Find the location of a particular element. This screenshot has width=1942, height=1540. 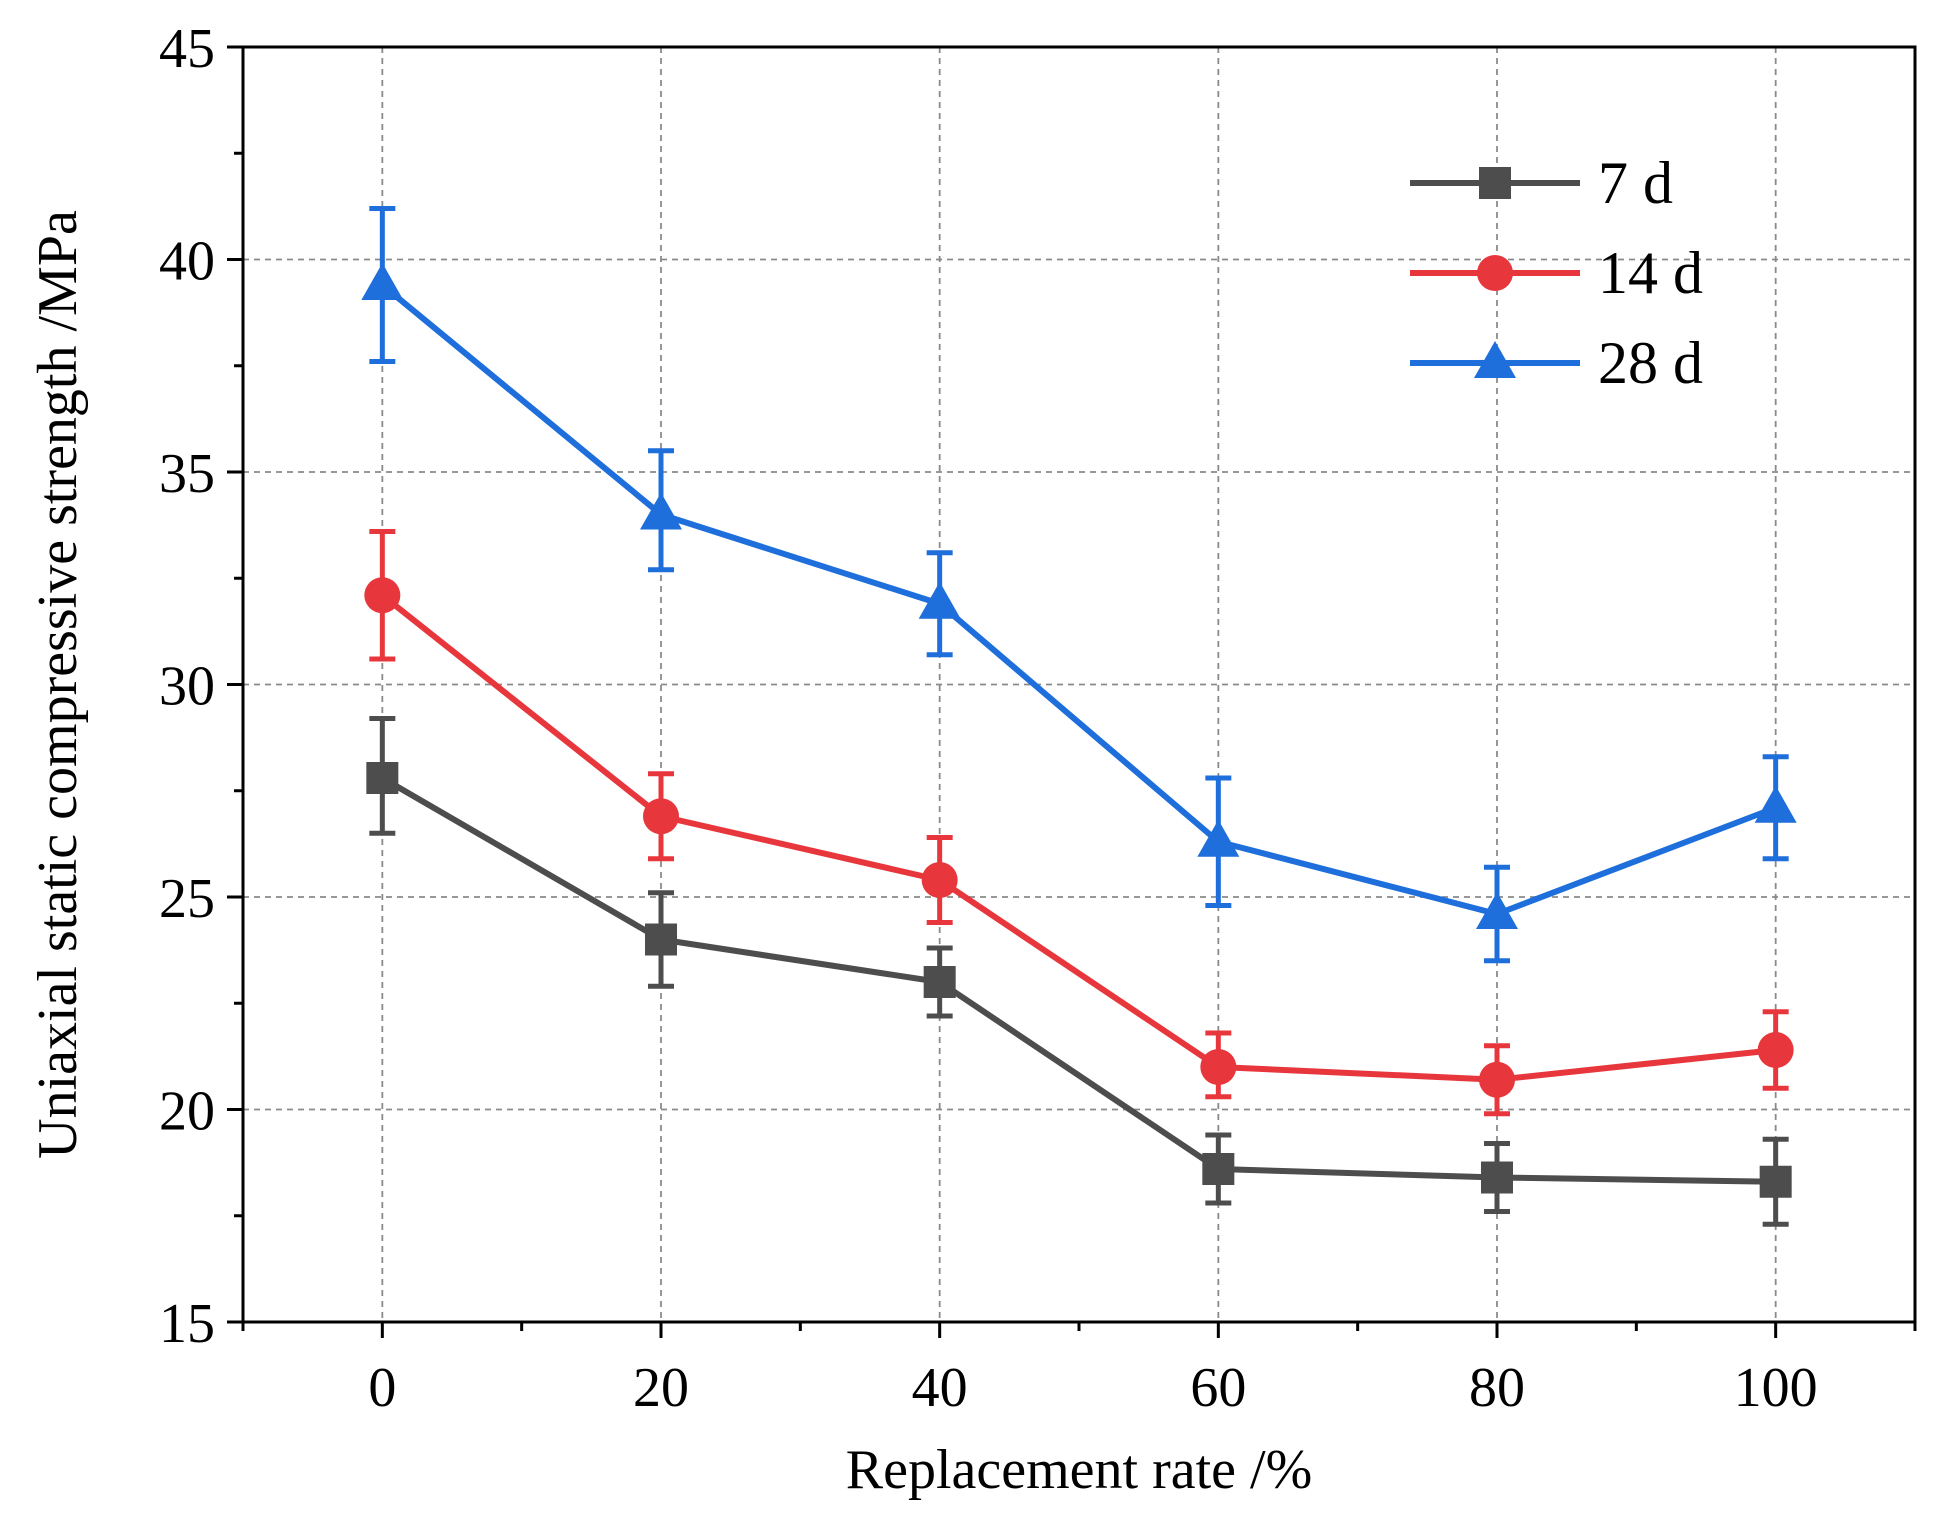

x-tick-label: 0 is located at coordinates (382, 1388).